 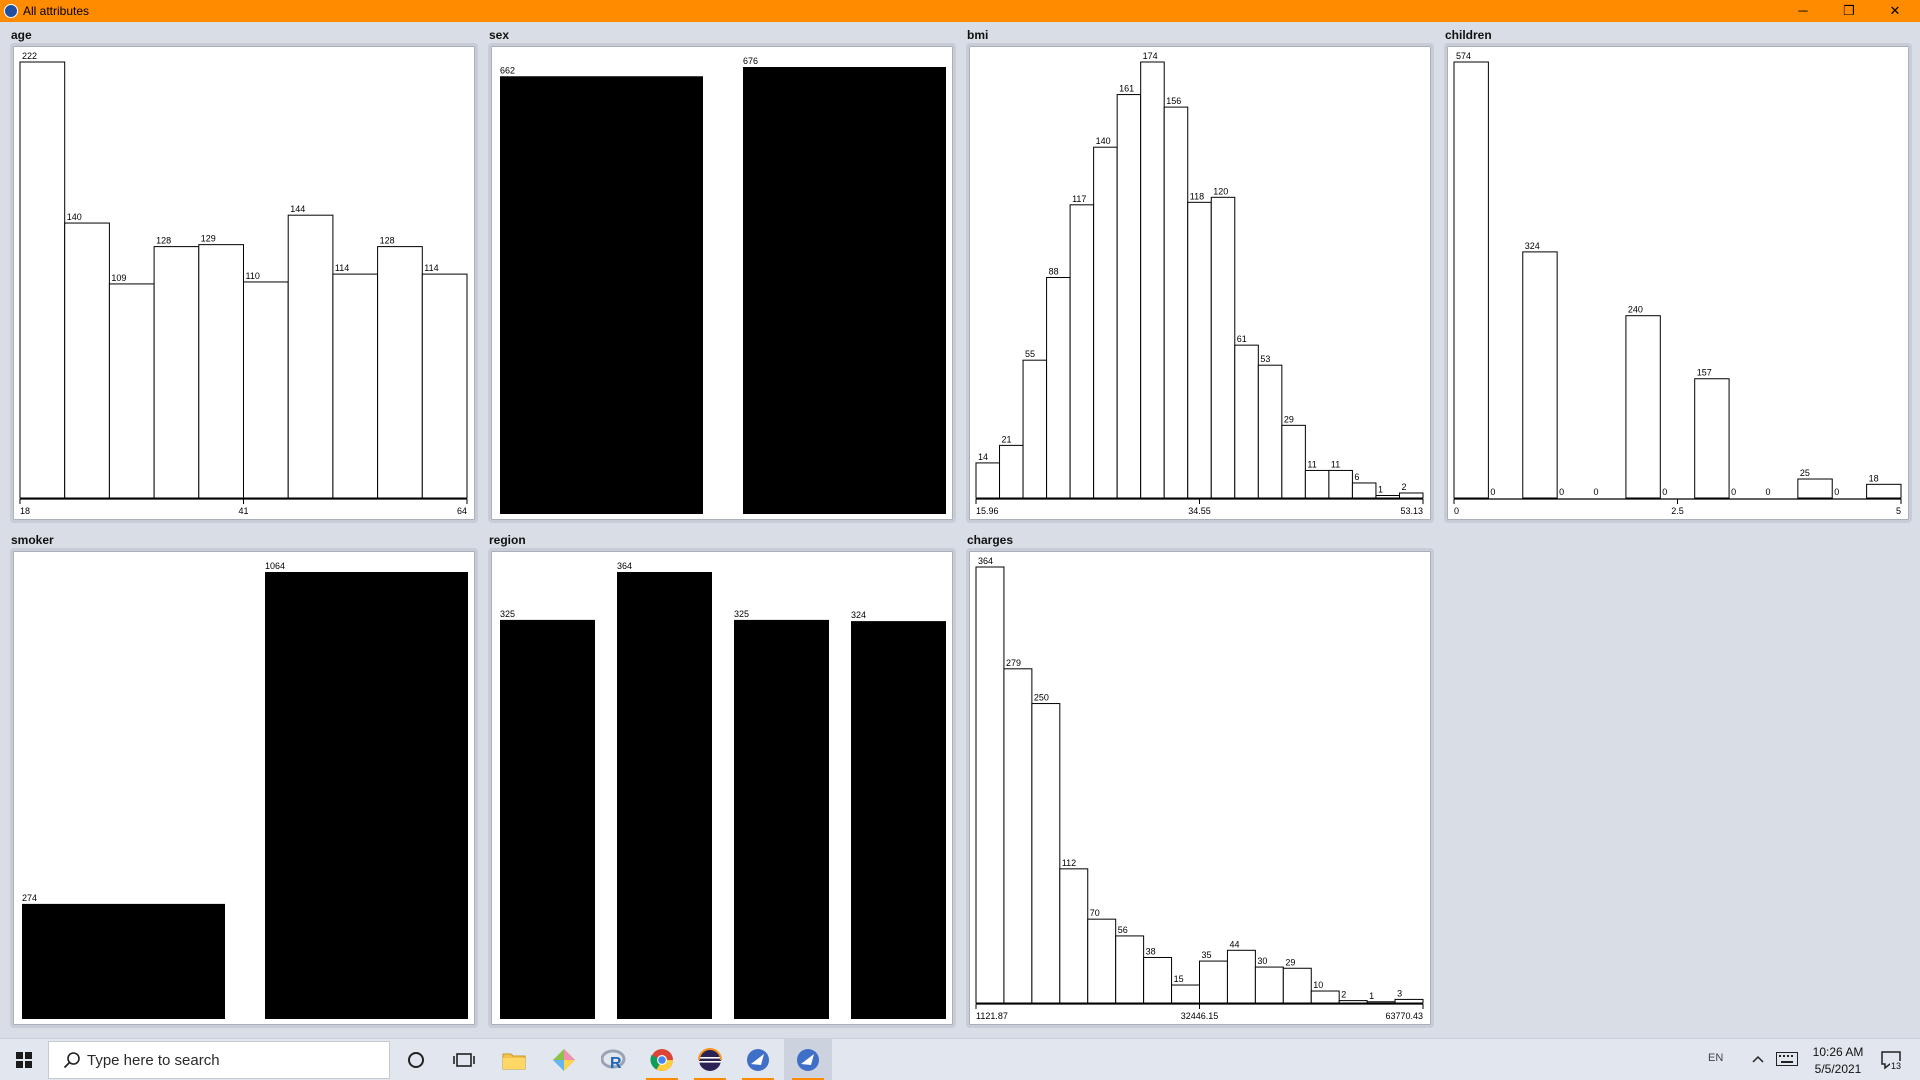 What do you see at coordinates (1805, 473) in the screenshot?
I see `bar-count-label: 25` at bounding box center [1805, 473].